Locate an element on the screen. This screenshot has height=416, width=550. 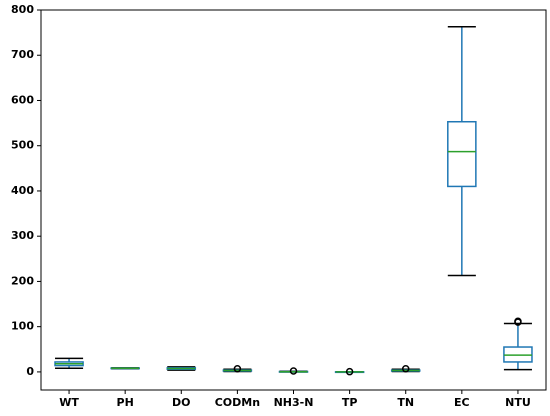
y-tick-label: 0 is located at coordinates (30, 371).